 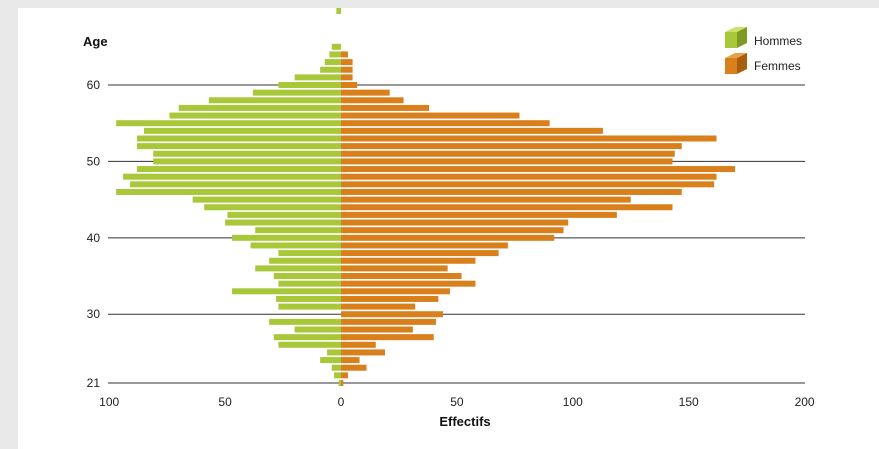 I want to click on legend-item-hommes: Hommes, so click(x=763, y=37).